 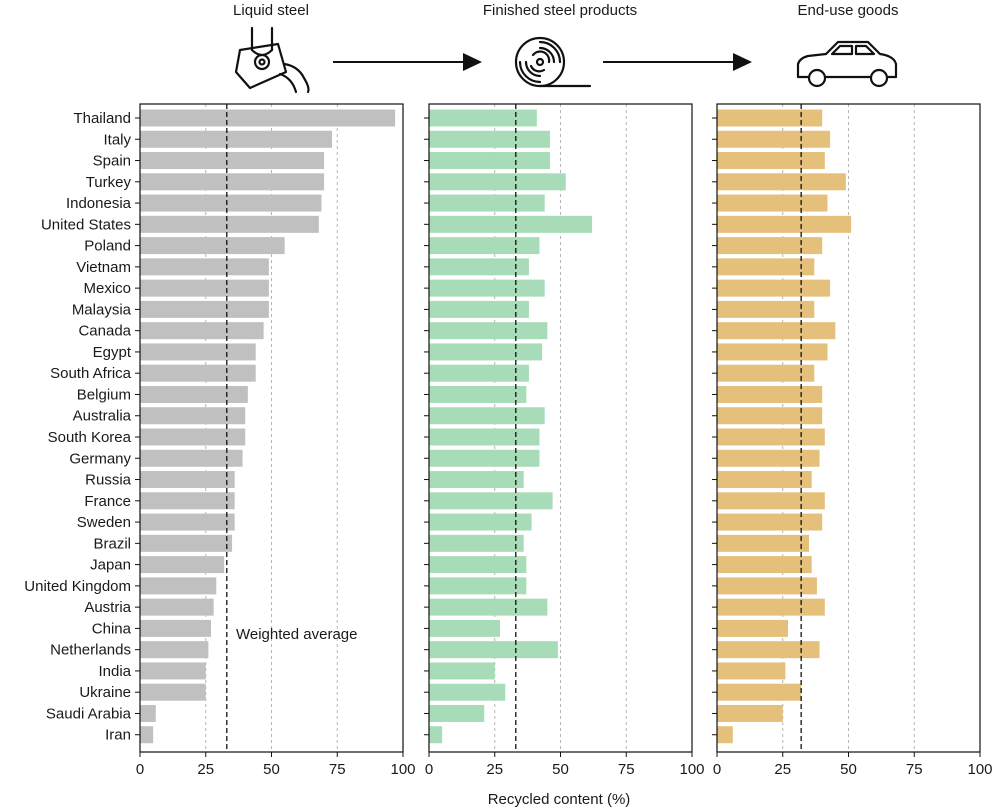 What do you see at coordinates (229, 224) in the screenshot?
I see `bar-united-states` at bounding box center [229, 224].